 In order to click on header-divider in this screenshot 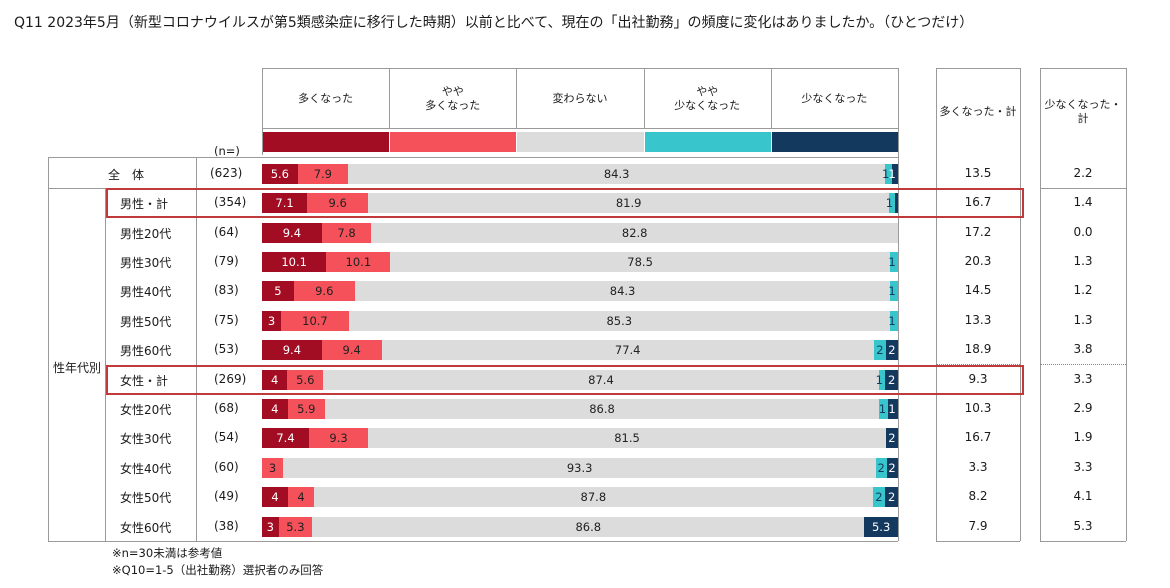, I will do `click(517, 98)`.